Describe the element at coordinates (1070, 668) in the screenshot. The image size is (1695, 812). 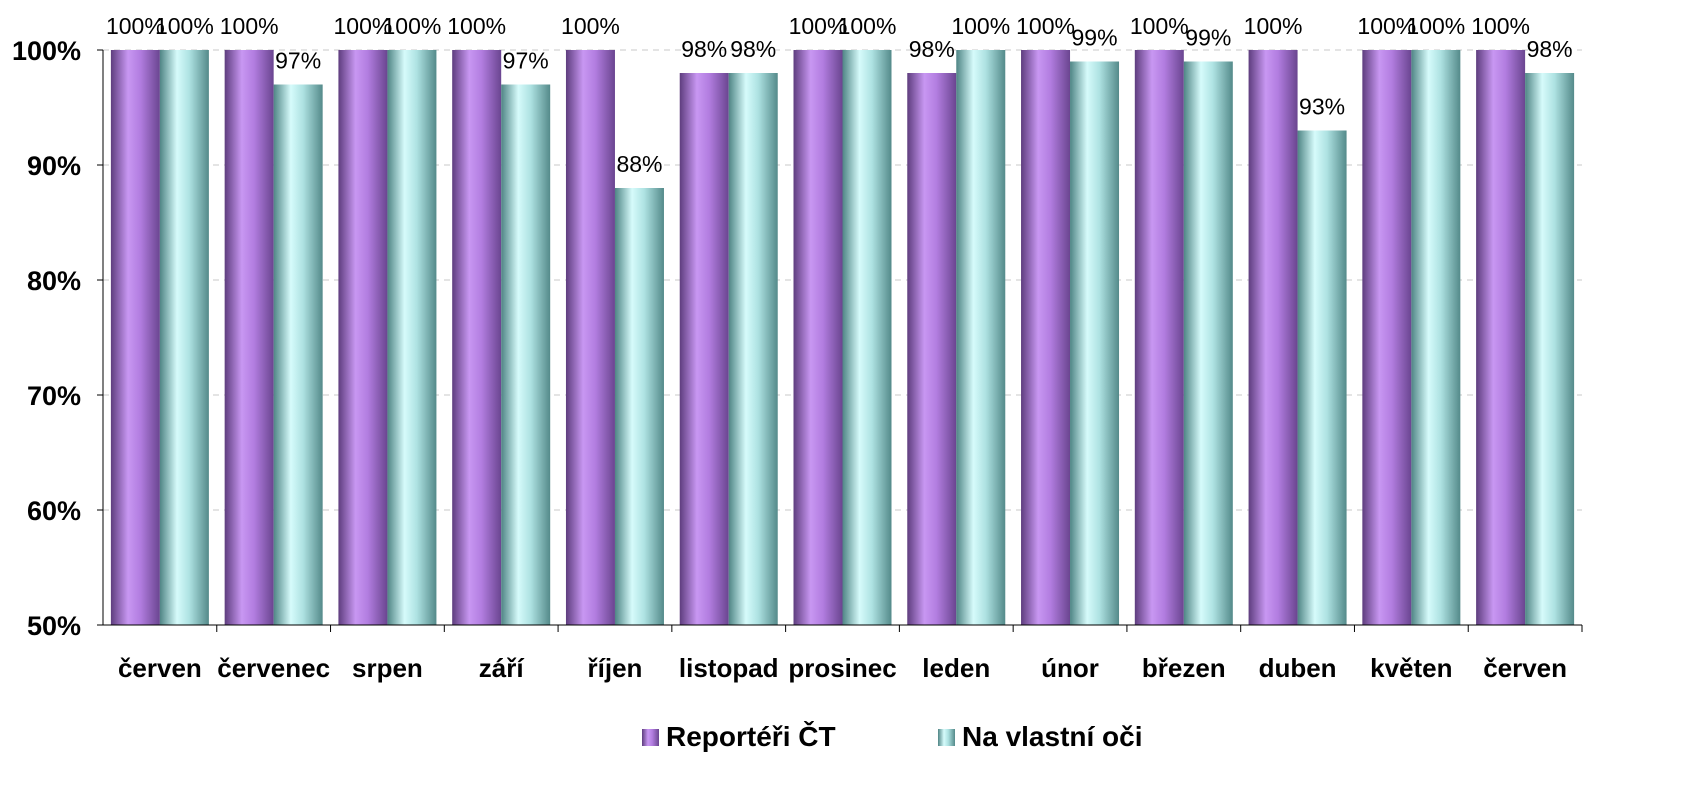
I see `x-tick-label: únor` at that location.